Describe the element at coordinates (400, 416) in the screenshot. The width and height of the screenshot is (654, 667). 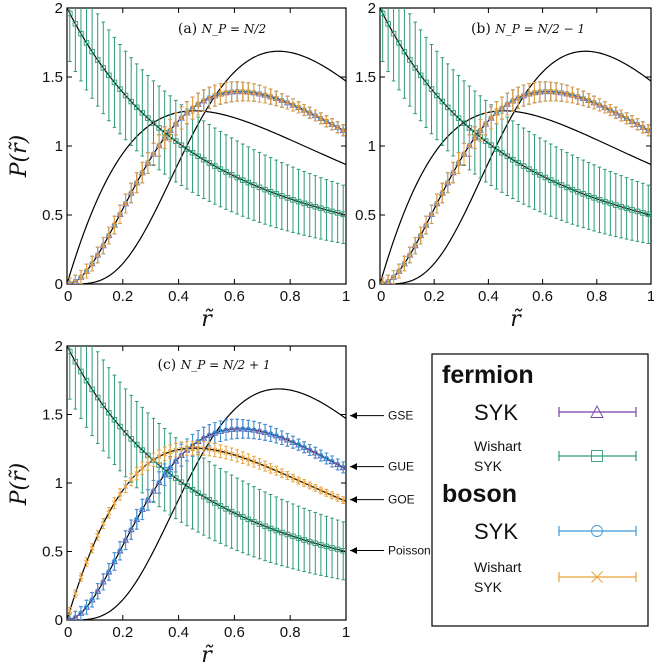
I see `curve-label-gse: GSE` at that location.